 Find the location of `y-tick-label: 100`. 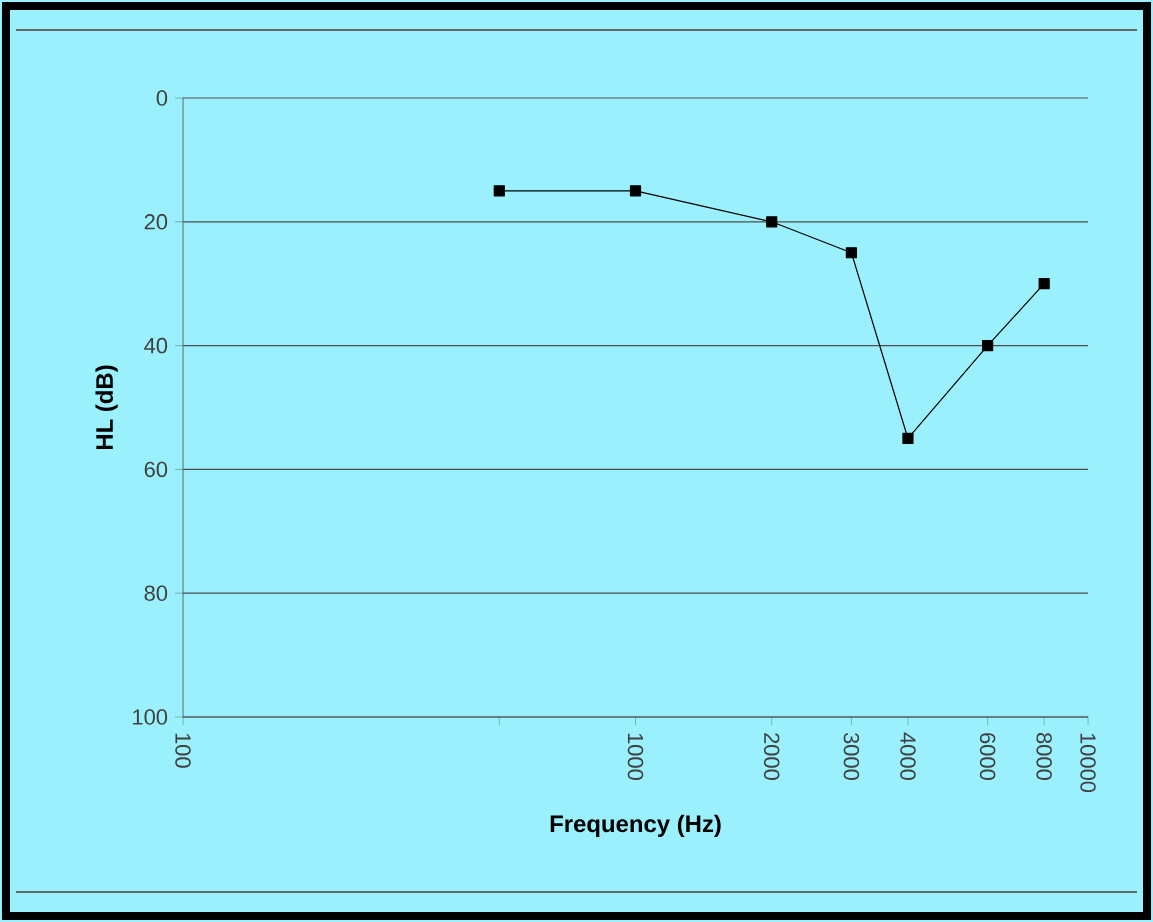

y-tick-label: 100 is located at coordinates (150, 717).